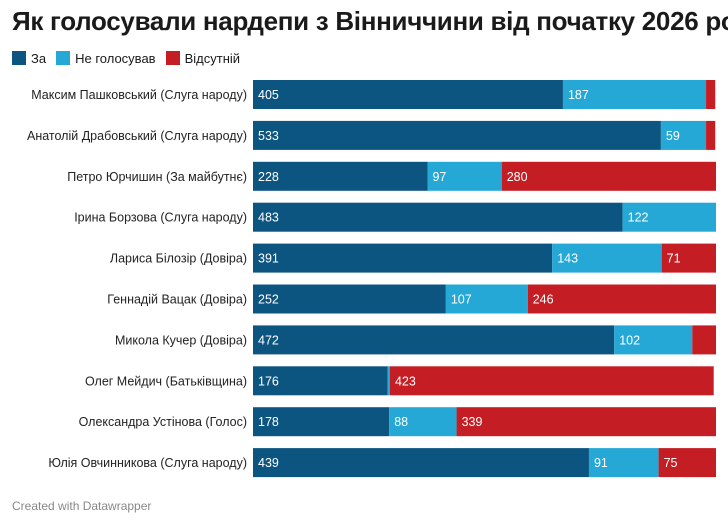 This screenshot has width=728, height=525. What do you see at coordinates (405, 381) in the screenshot?
I see `data-label: 423` at bounding box center [405, 381].